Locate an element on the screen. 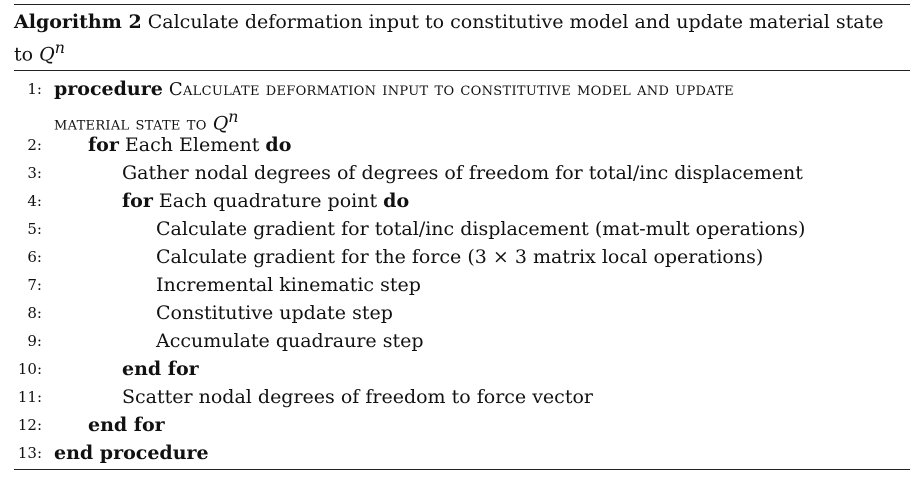  algo-line-1-cont: material state to Qn is located at coordinates (462, 118).